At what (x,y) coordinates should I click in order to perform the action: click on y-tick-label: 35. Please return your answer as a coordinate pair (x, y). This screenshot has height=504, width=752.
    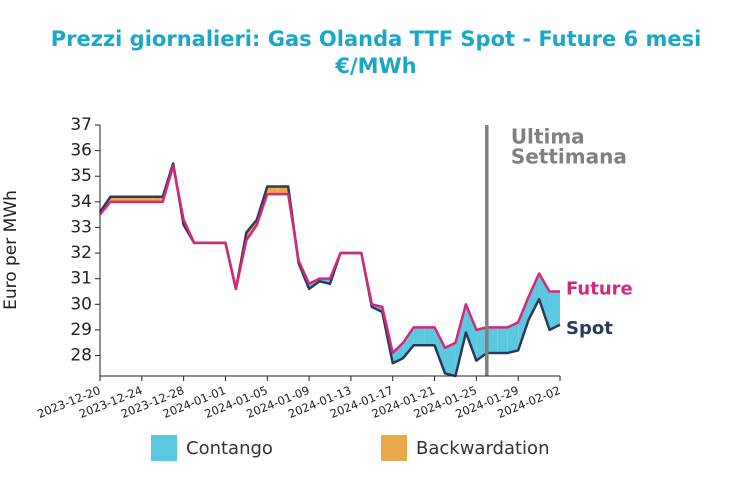
    Looking at the image, I should click on (81, 176).